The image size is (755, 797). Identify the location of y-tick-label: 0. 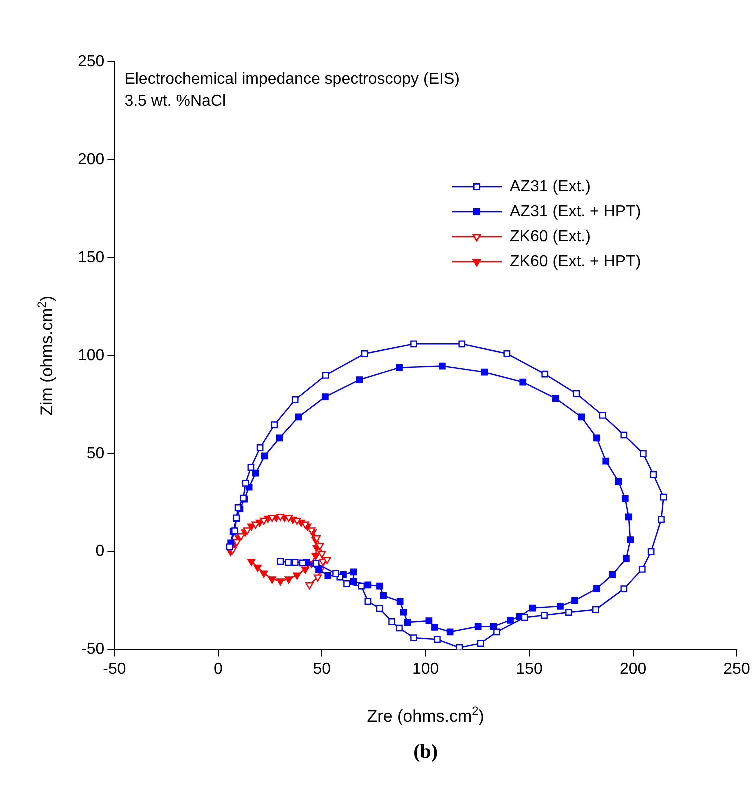
(100, 551).